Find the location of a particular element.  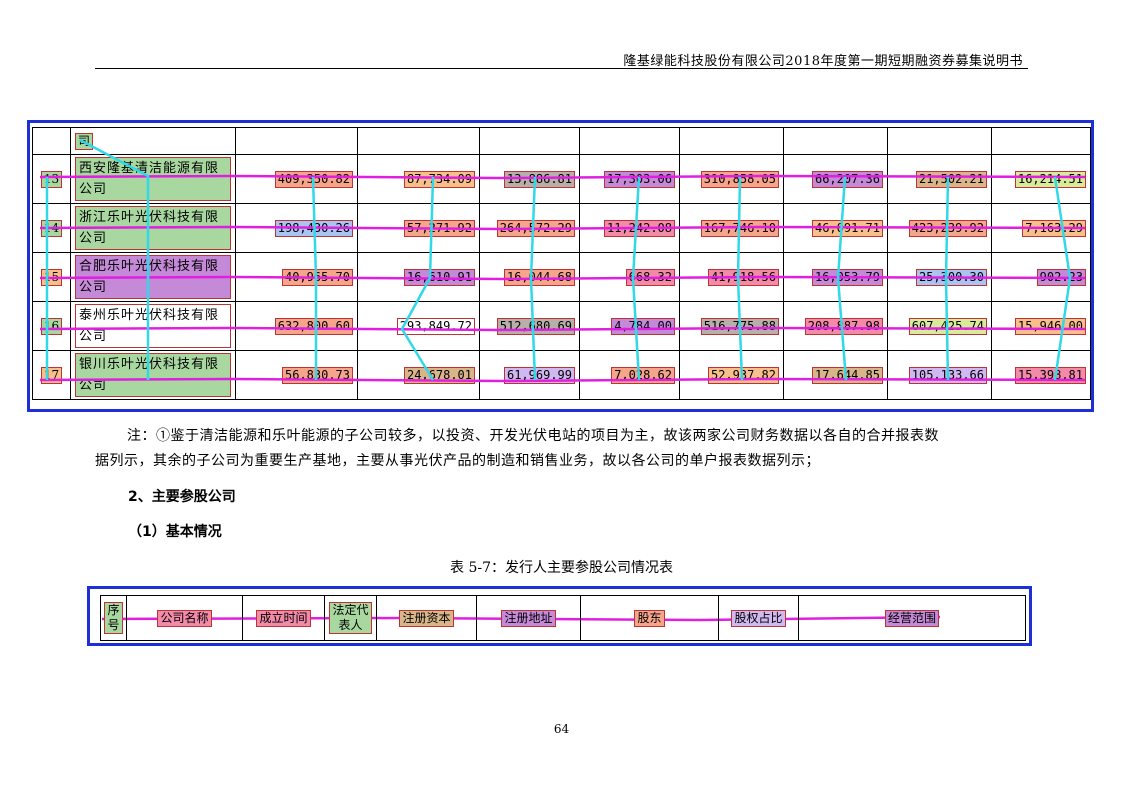

section-heading: 2、主要参股公司 is located at coordinates (182, 497).